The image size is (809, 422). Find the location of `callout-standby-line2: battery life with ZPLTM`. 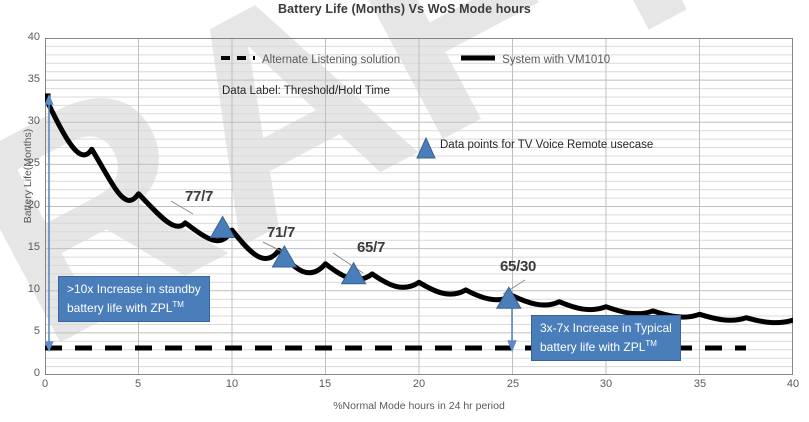

callout-standby-line2: battery life with ZPLTM is located at coordinates (134, 306).